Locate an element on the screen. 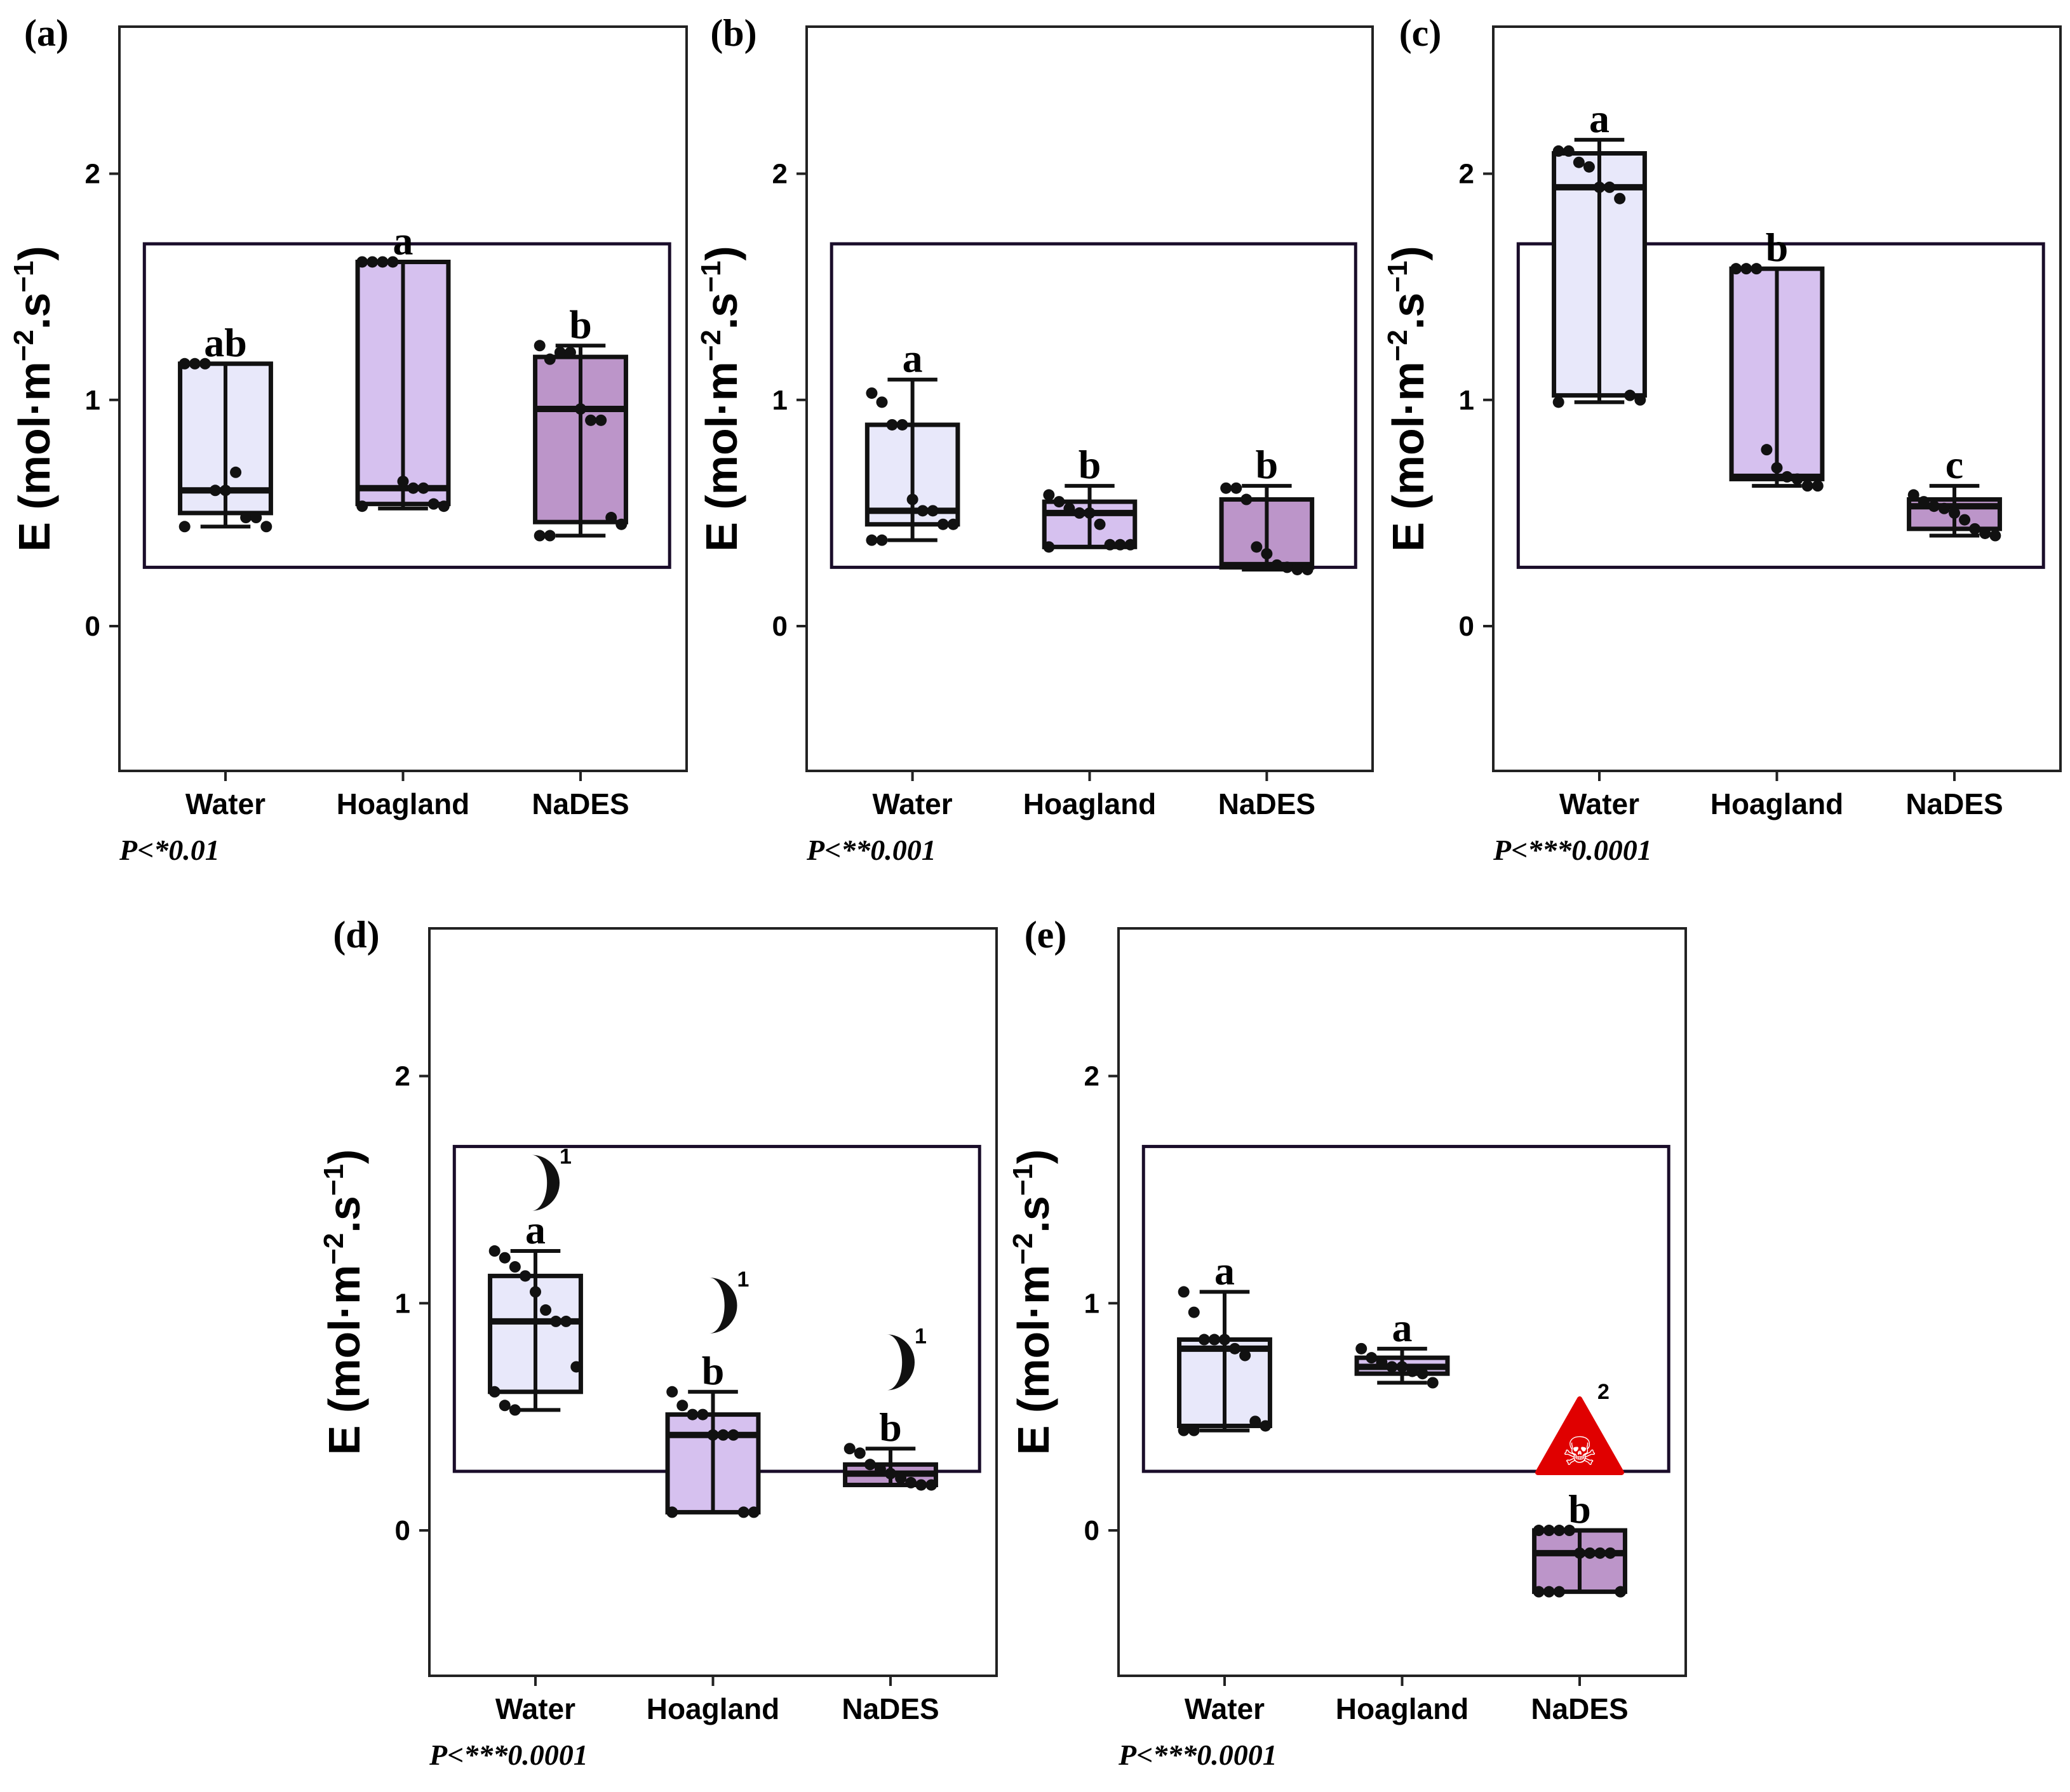  y-tick-label: 2 is located at coordinates (403, 1076).